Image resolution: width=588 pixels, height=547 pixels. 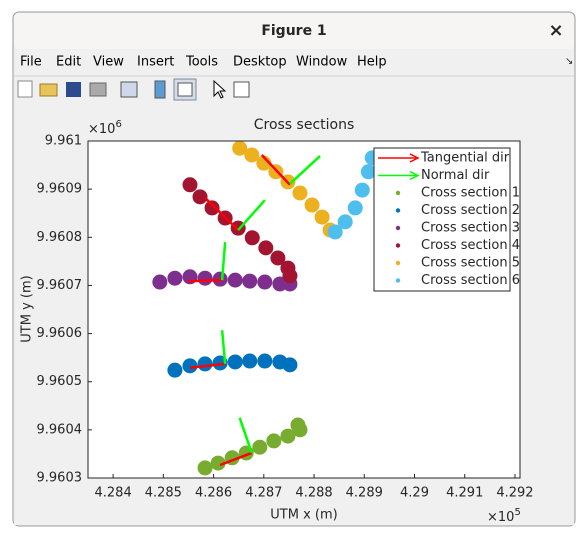 What do you see at coordinates (60, 285) in the screenshot?
I see `y-tick-label: 9.9607` at bounding box center [60, 285].